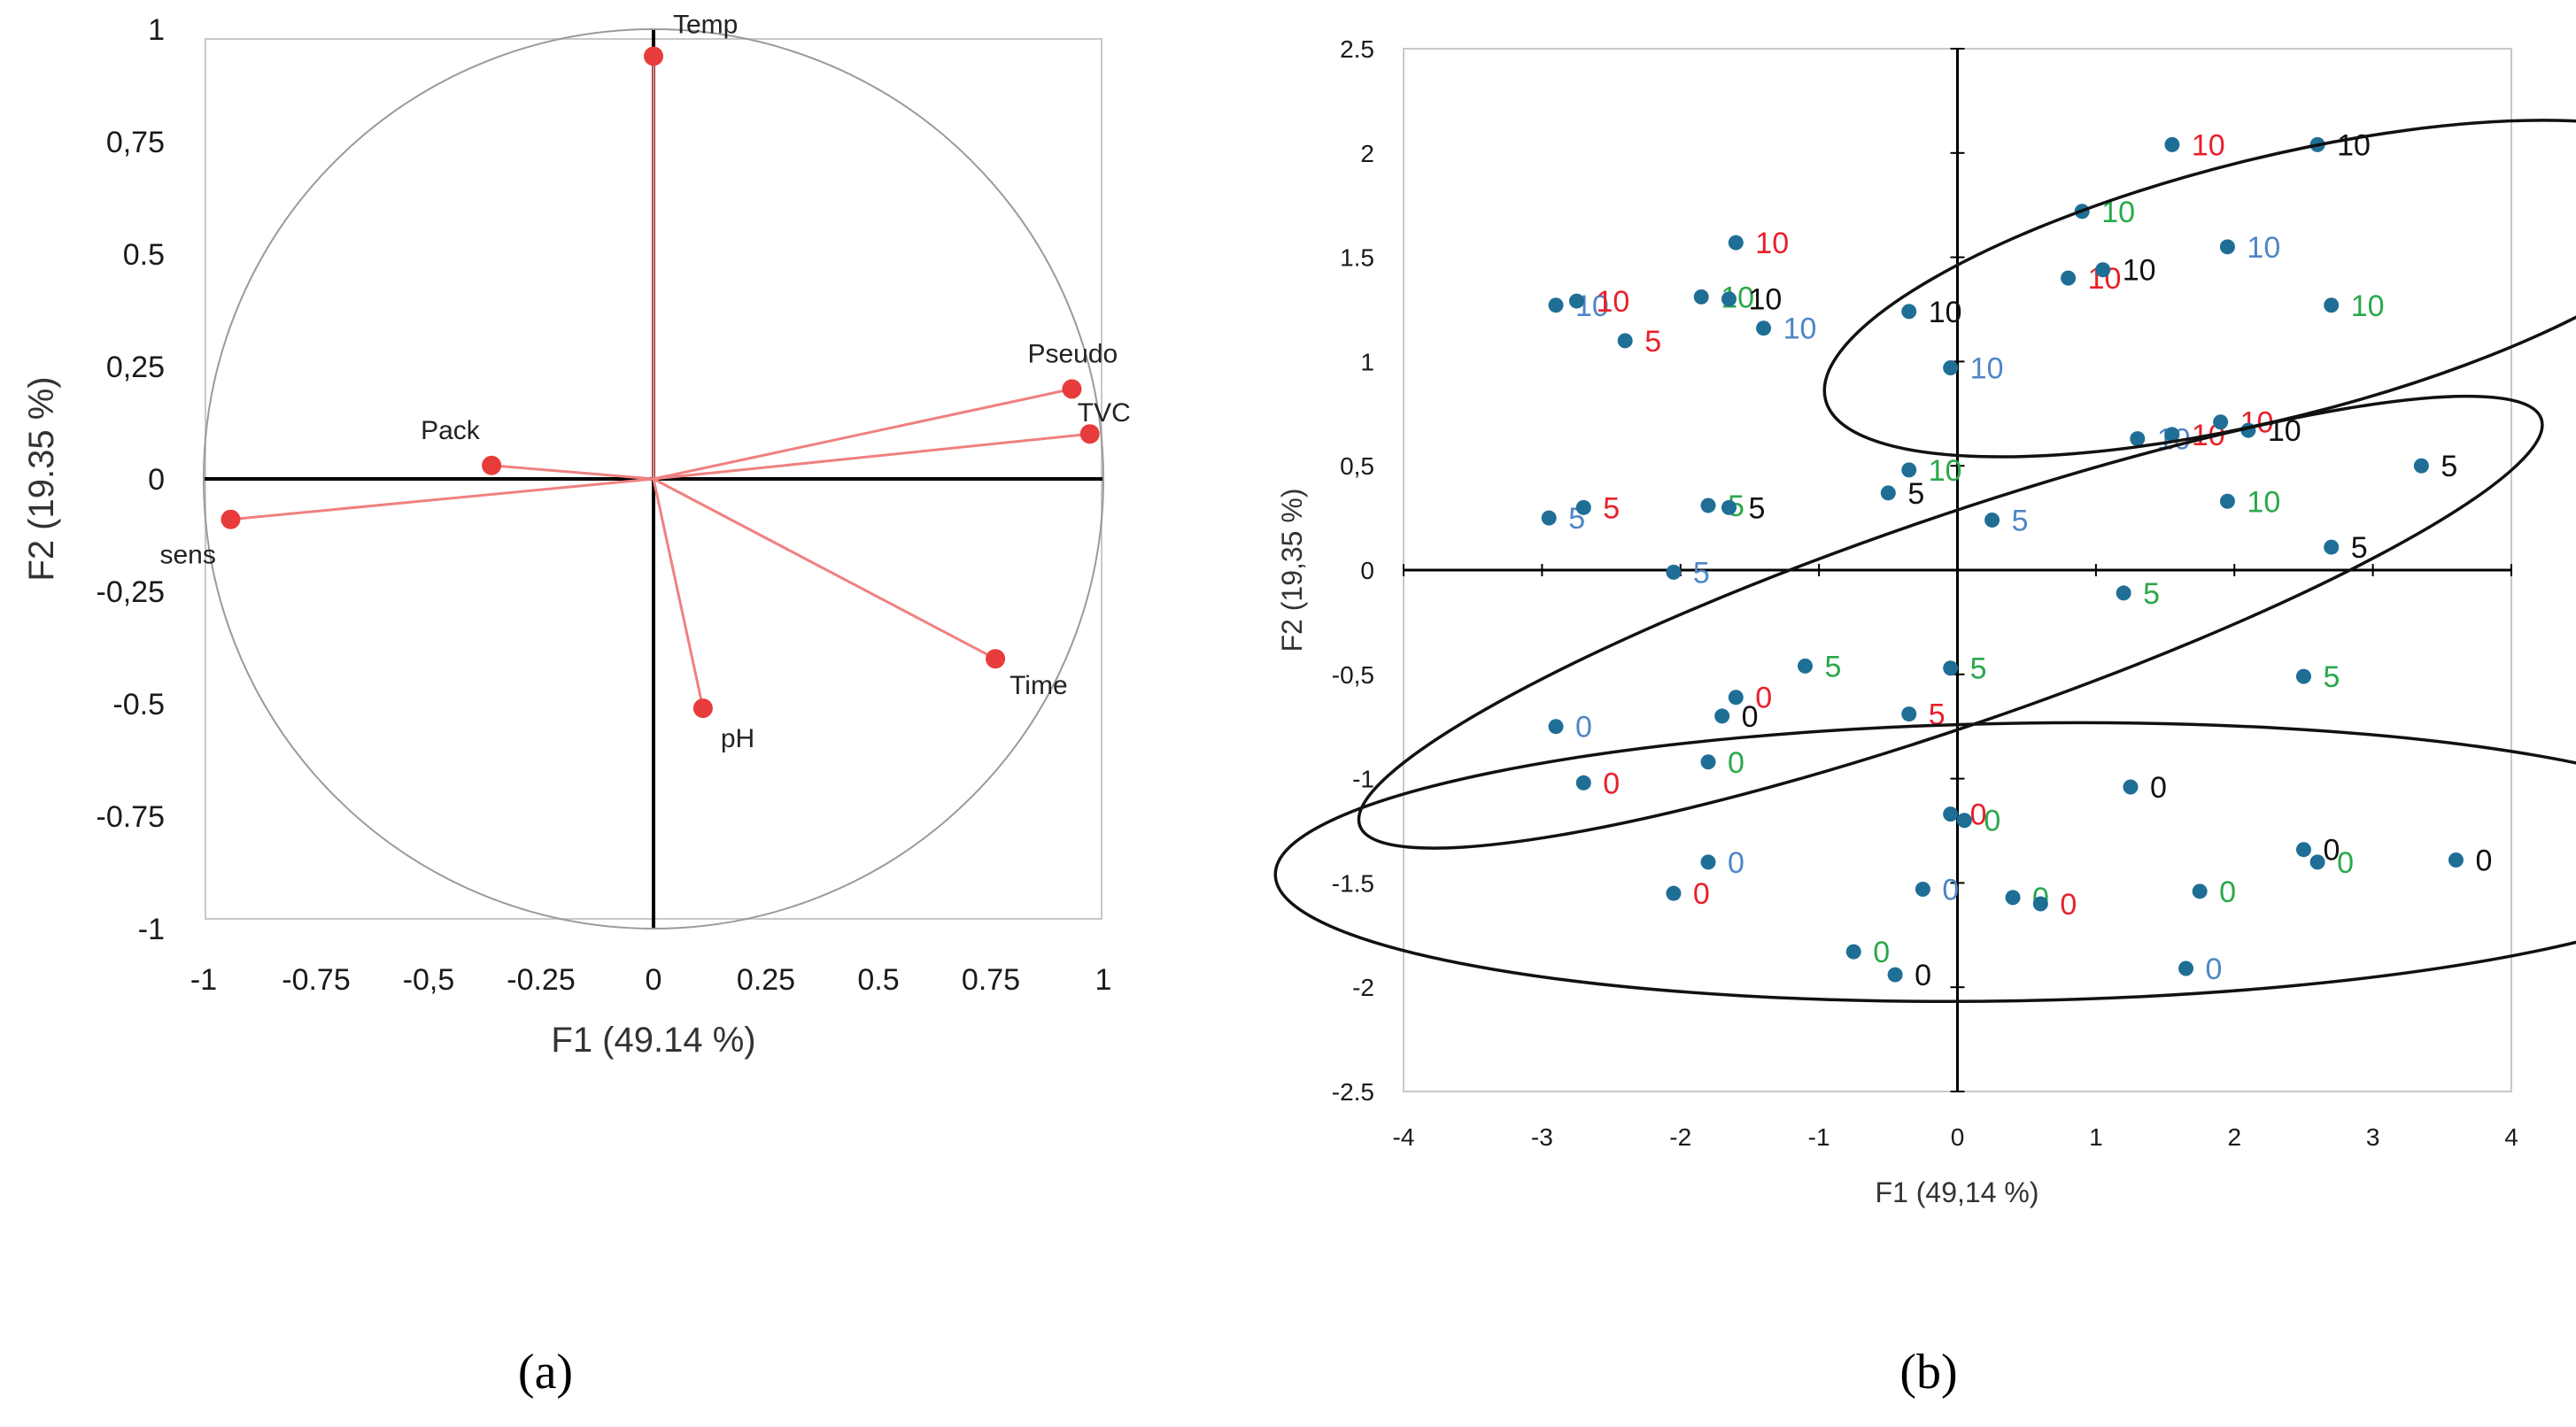 The height and width of the screenshot is (1427, 2576). What do you see at coordinates (545, 1372) in the screenshot?
I see `panel-a-label: (a)` at bounding box center [545, 1372].